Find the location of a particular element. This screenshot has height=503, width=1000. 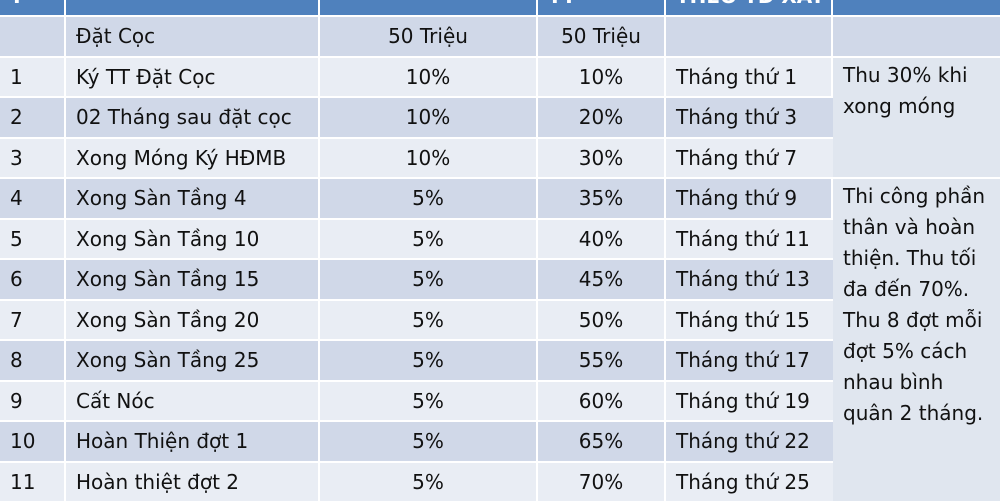

schedule-cell: Tháng thứ 7 is located at coordinates (749, 159).